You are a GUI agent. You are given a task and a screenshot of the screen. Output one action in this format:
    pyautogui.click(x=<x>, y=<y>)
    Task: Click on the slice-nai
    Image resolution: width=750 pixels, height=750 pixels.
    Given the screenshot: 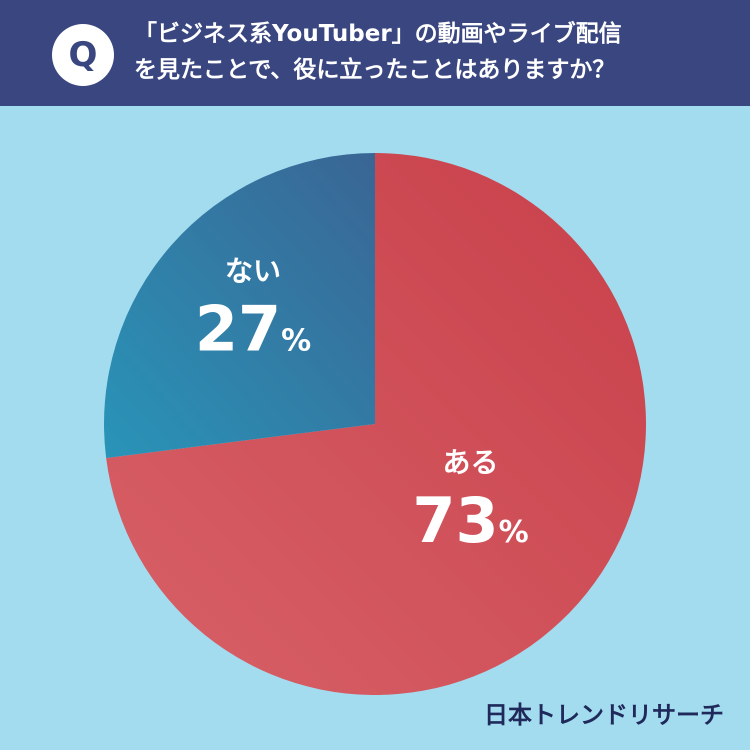 What is the action you would take?
    pyautogui.click(x=239, y=305)
    